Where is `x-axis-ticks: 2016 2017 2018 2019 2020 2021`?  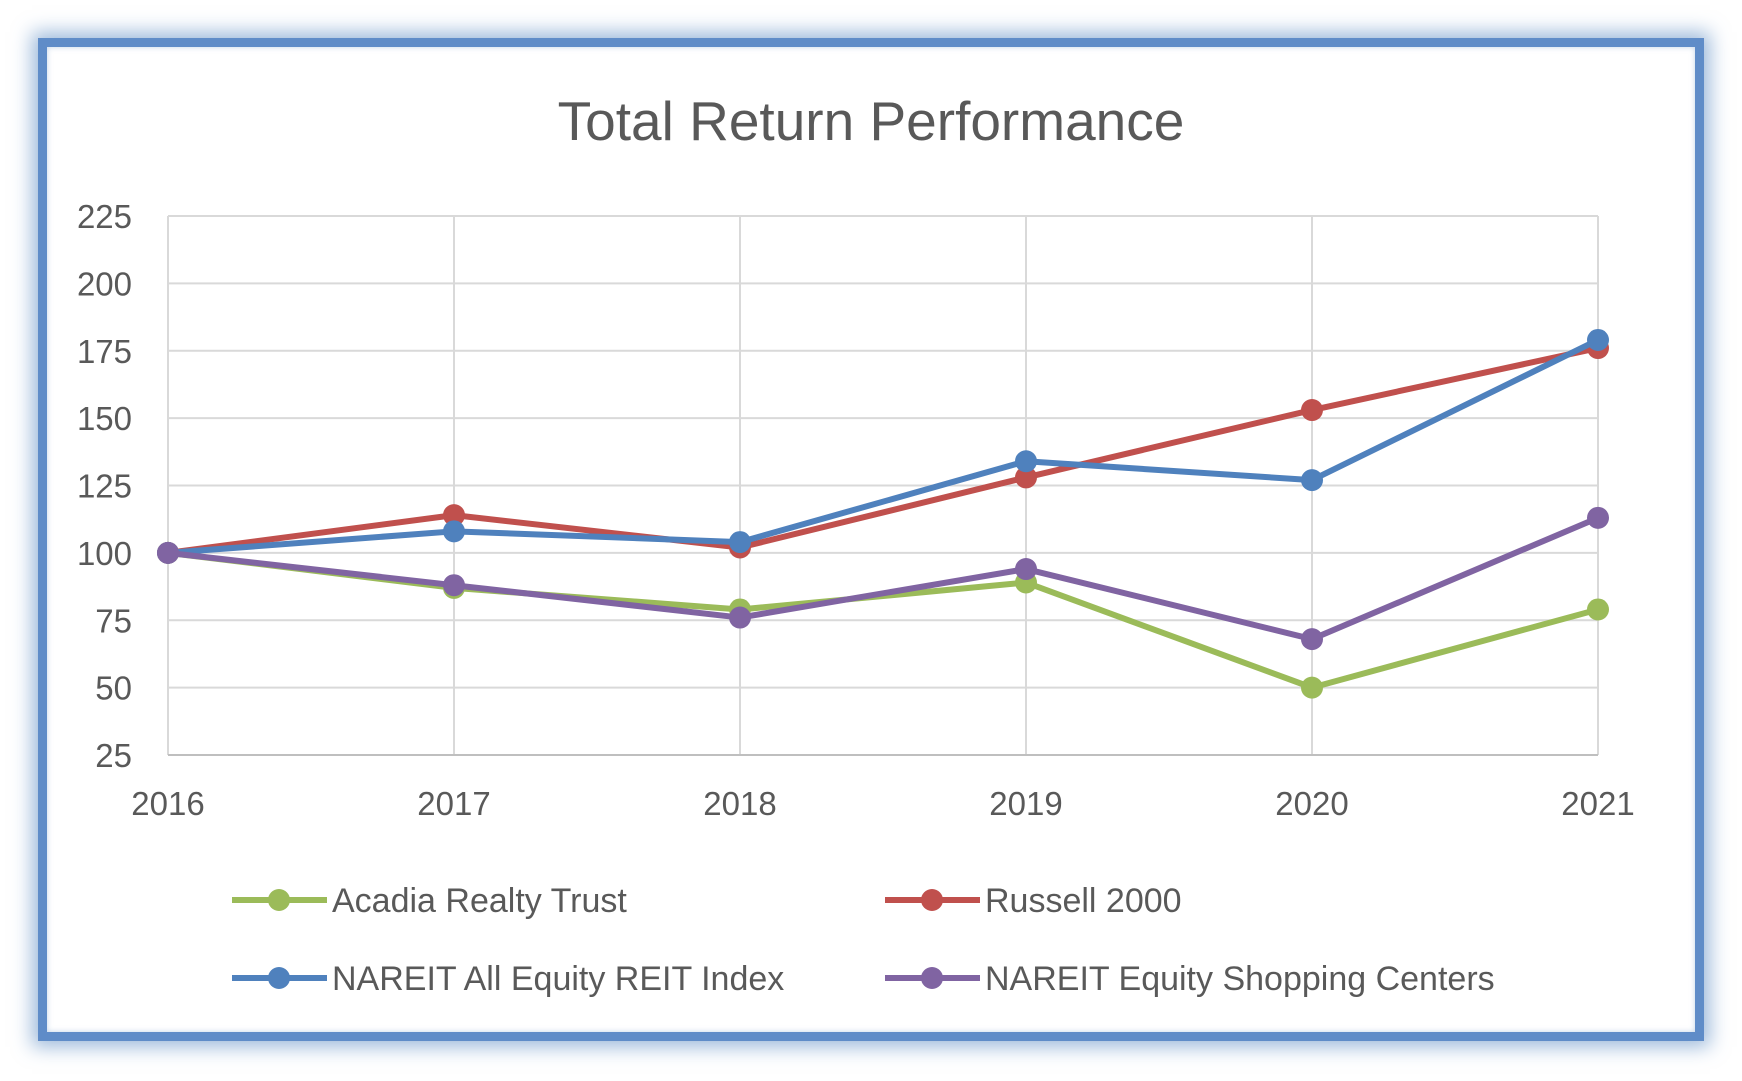
x-axis-ticks: 2016 2017 2018 2019 2020 2021 is located at coordinates (882, 803).